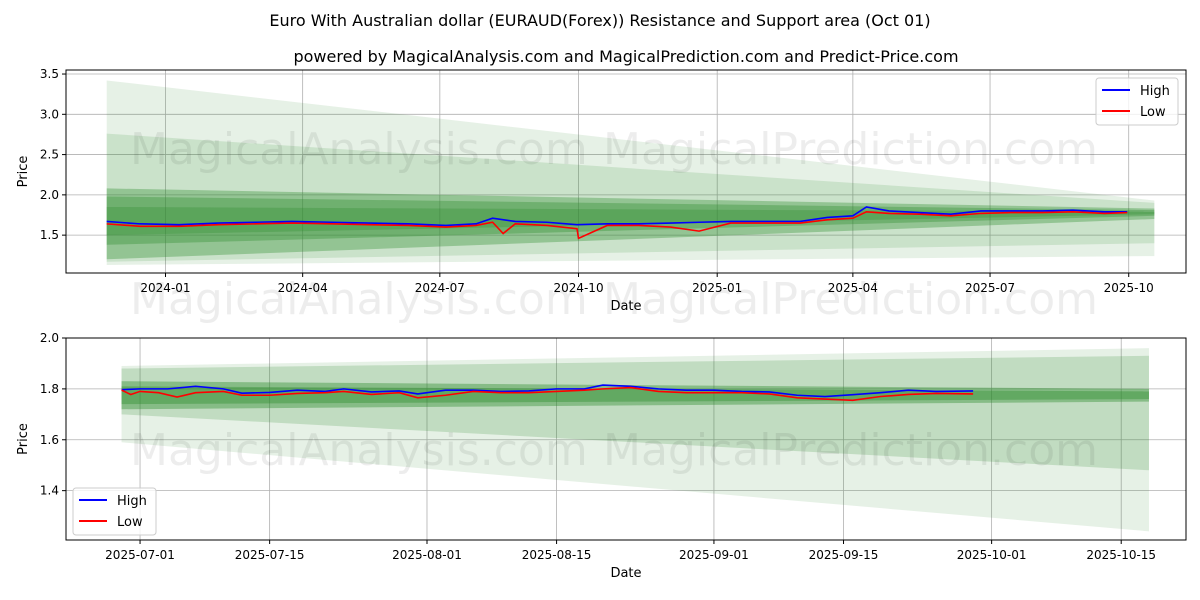 This screenshot has height=600, width=1200. Describe the element at coordinates (49, 74) in the screenshot. I see `y-tick-label: 3.5` at that location.